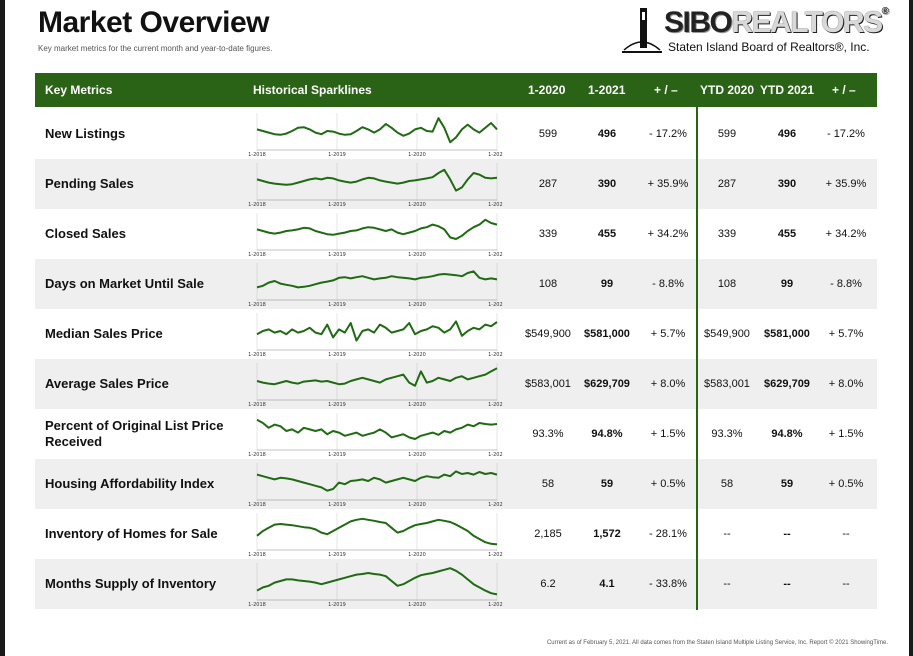 This screenshot has width=913, height=656. Describe the element at coordinates (846, 234) in the screenshot. I see `cell-ytd-change: + 34.2%` at that location.